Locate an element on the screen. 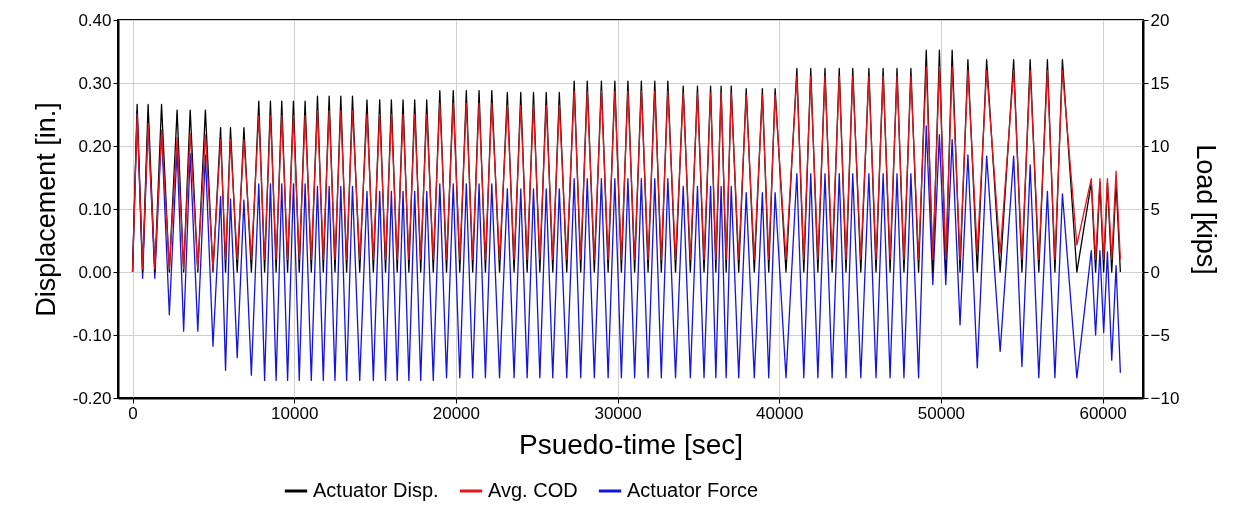 This screenshot has height=518, width=1234. y-tick-label: 0.20 is located at coordinates (95, 146).